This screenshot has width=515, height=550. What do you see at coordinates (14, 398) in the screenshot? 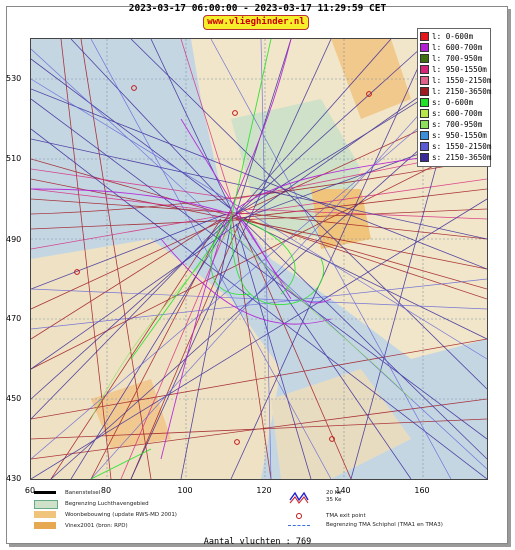
I see `y-tick-label: 450` at bounding box center [14, 398].